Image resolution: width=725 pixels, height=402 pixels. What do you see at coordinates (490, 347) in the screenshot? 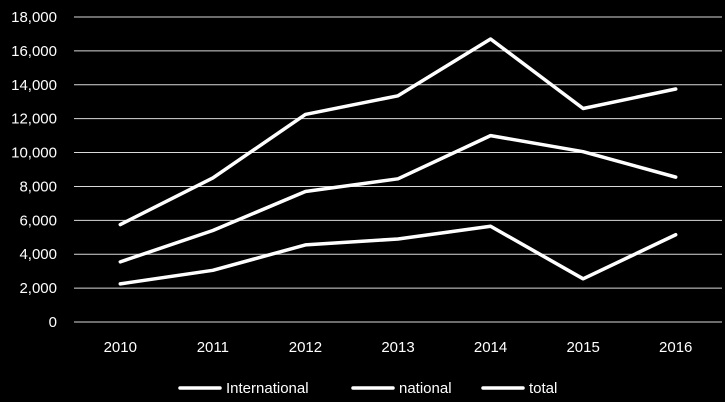
I see `x-tick-label: 2014` at bounding box center [490, 347].